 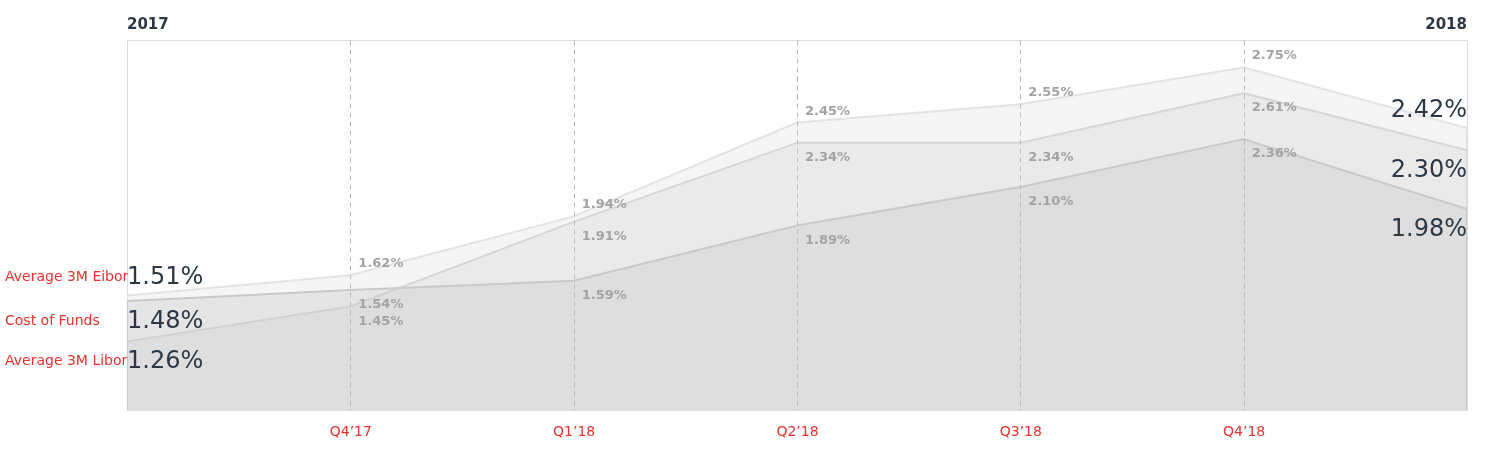 What do you see at coordinates (165, 276) in the screenshot?
I see `data-label: 1.51%` at bounding box center [165, 276].